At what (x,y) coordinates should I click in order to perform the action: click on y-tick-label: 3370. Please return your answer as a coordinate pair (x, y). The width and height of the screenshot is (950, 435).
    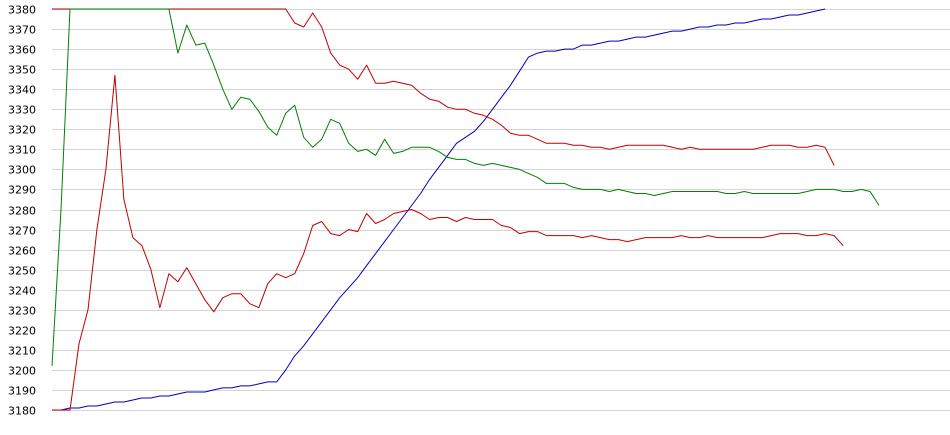
    Looking at the image, I should click on (22, 30).